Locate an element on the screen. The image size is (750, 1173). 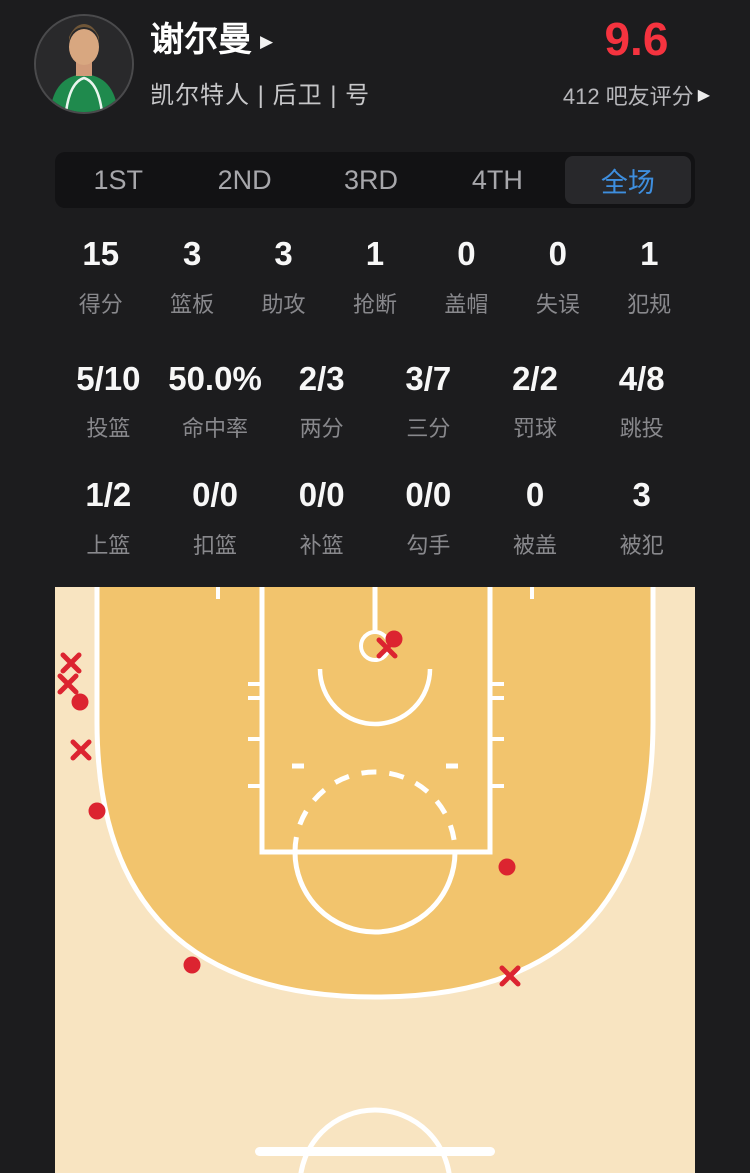
player-header: 谢尔曼 ▶ 凯尔特人 | 后卫 | 号 9.6 412 吧友评分 ▶ is located at coordinates (375, 57).